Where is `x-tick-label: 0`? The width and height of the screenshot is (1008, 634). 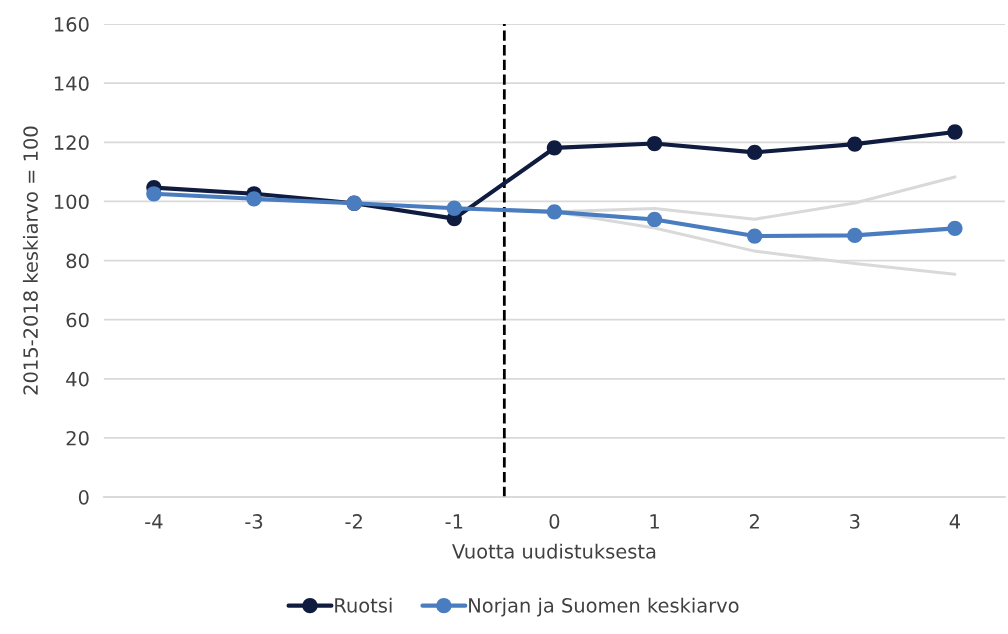
x-tick-label: 0 is located at coordinates (554, 521).